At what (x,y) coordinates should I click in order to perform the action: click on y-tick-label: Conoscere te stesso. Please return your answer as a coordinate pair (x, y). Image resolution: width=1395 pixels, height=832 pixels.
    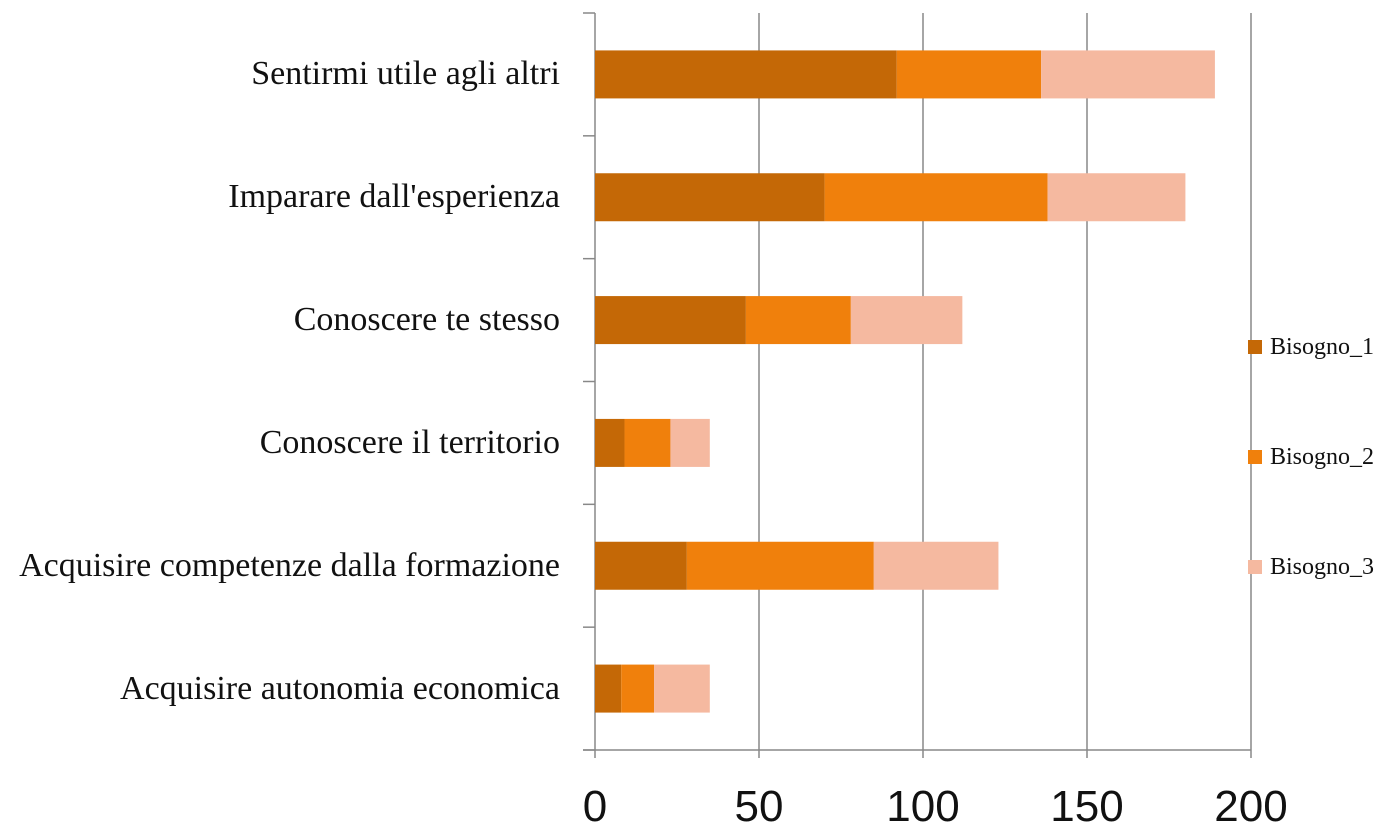
    Looking at the image, I should click on (426, 320).